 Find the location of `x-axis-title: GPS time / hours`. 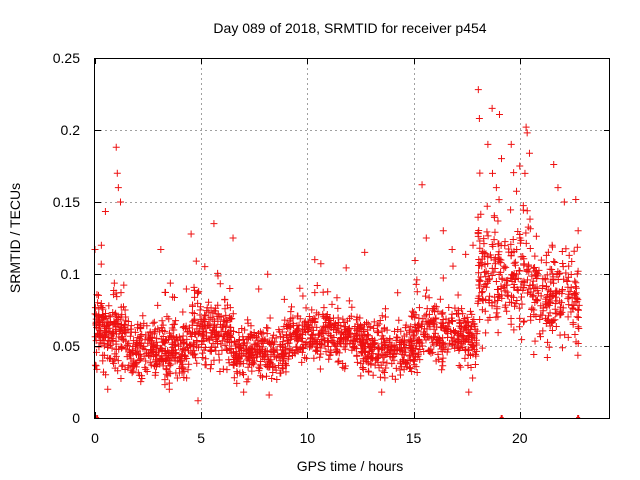

x-axis-title: GPS time / hours is located at coordinates (350, 466).